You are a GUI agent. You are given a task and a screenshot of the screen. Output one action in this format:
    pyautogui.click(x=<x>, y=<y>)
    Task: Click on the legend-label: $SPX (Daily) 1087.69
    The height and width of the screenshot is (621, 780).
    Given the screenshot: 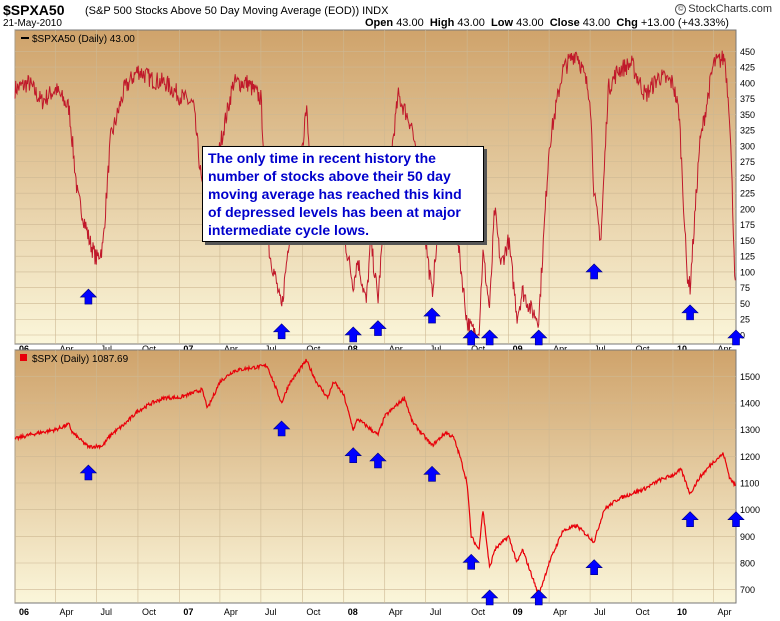 What is the action you would take?
    pyautogui.click(x=80, y=359)
    